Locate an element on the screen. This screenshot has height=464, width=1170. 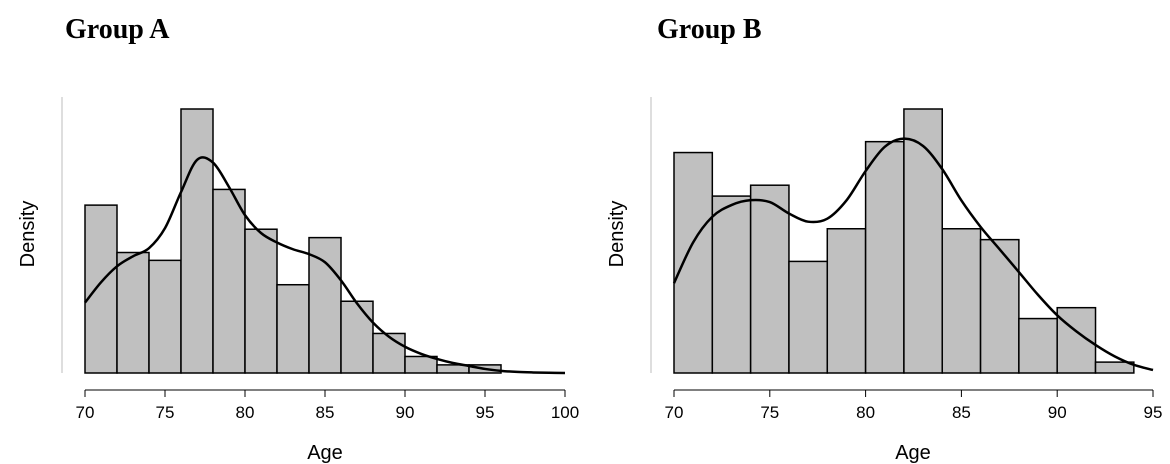
chart-title: Group A is located at coordinates (117, 29).